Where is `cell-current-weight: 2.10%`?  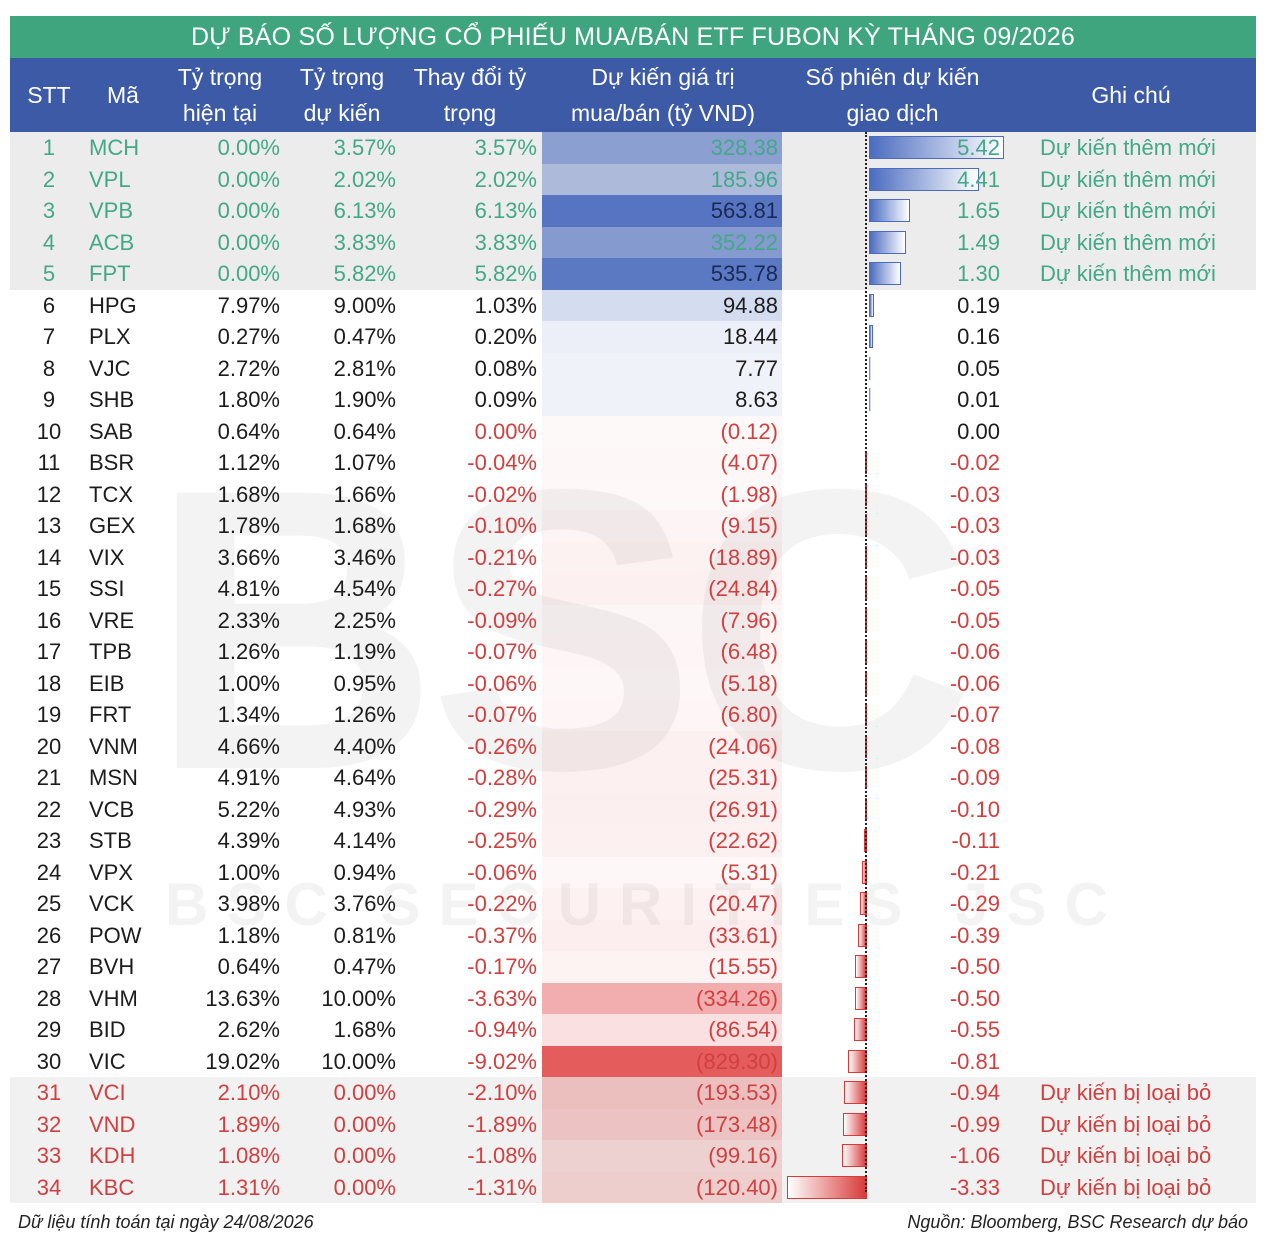
cell-current-weight: 2.10% is located at coordinates (248, 1092).